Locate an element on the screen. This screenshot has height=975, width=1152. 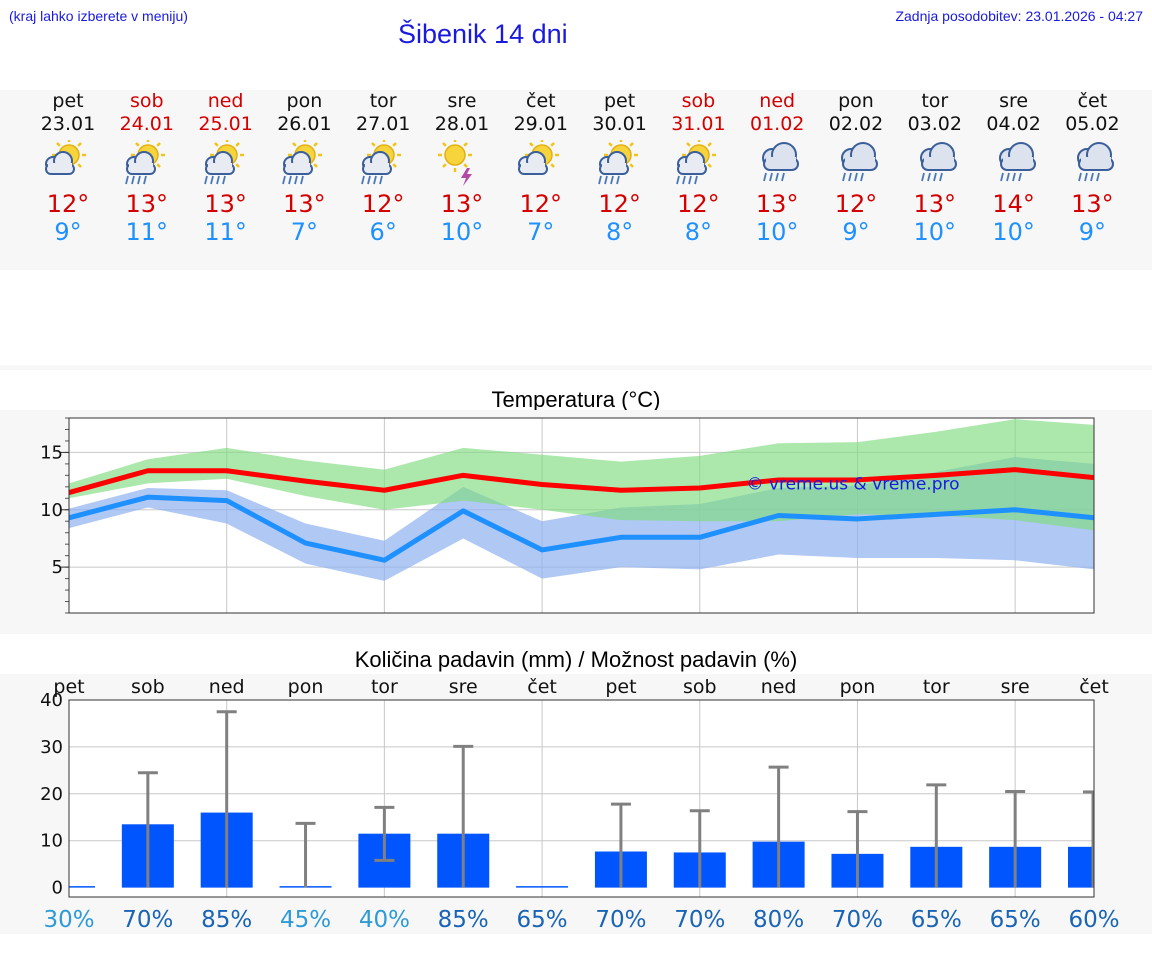
day-column: sob 31.01 12° 8° is located at coordinates (698, 168).